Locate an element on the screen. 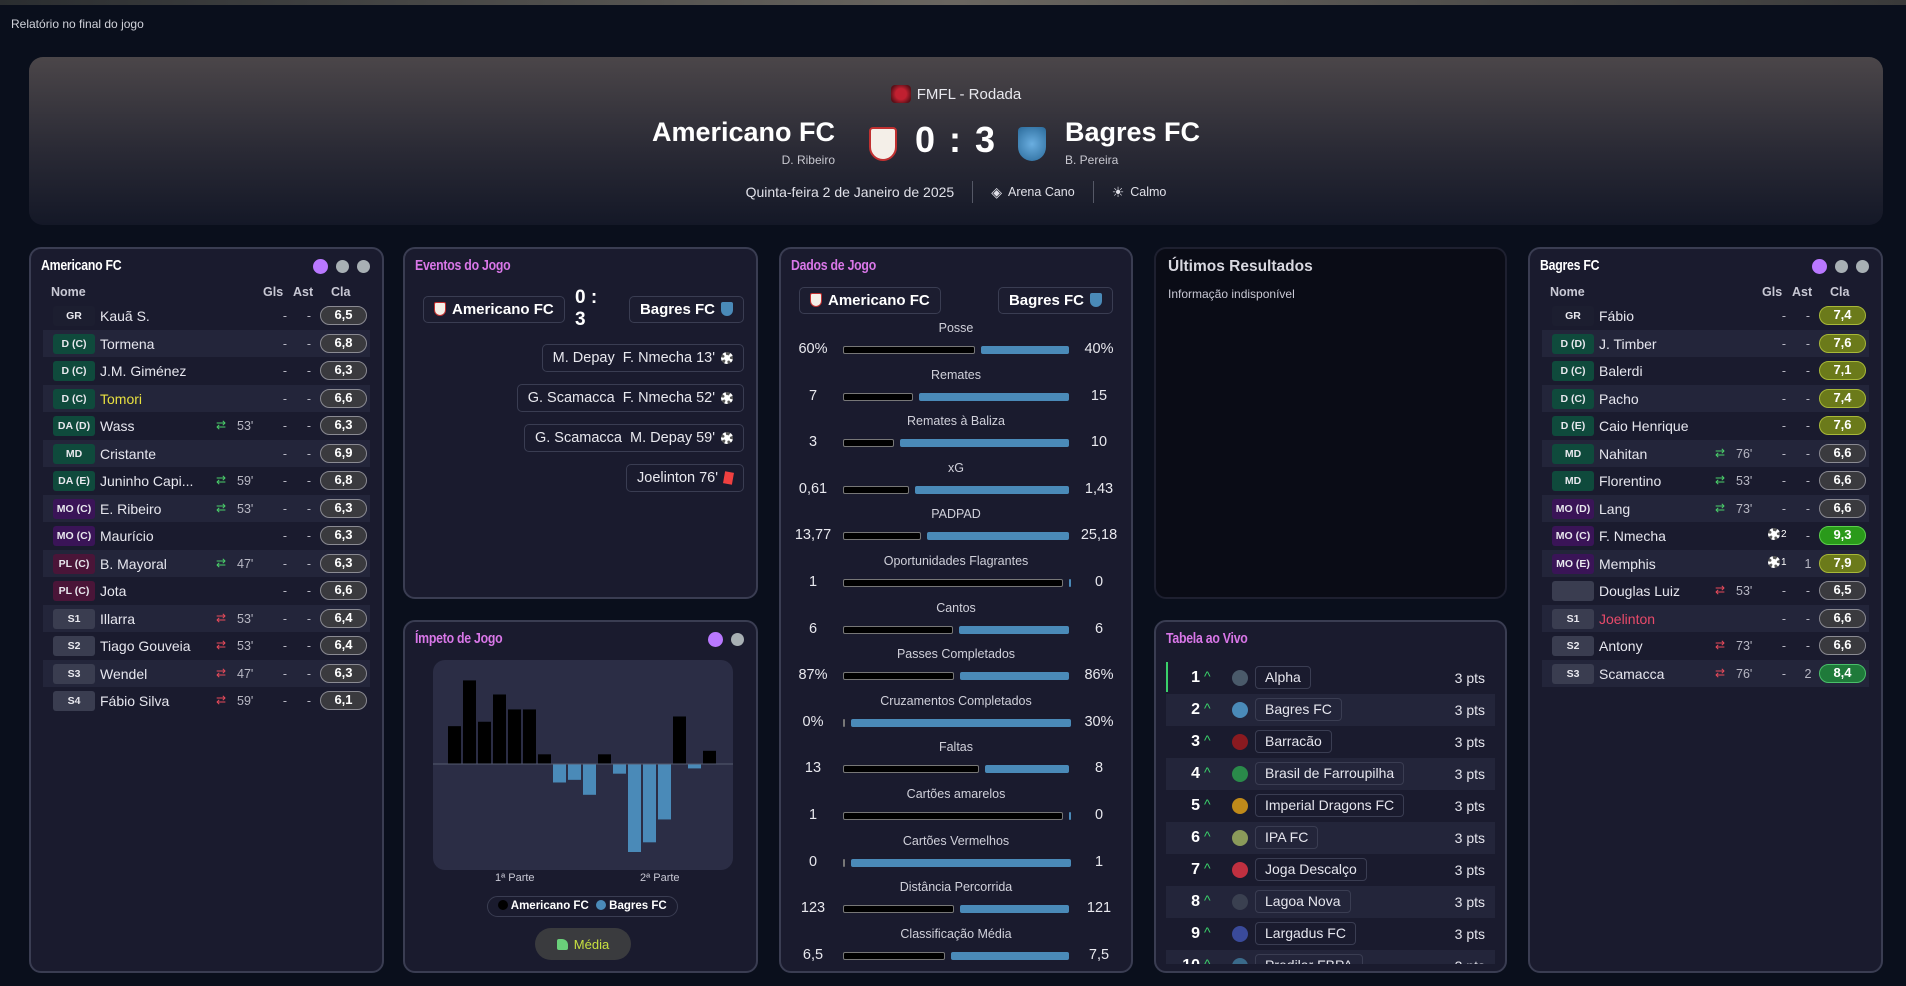 This screenshot has height=986, width=1906. player-row: D (C) Tomori - - 6,6 is located at coordinates (206, 398).